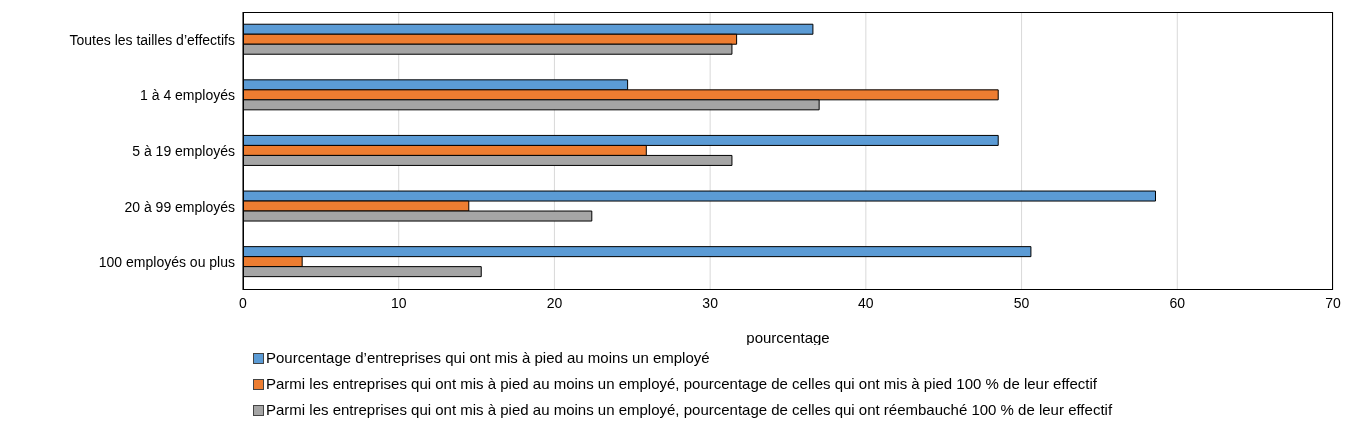  What do you see at coordinates (1333, 302) in the screenshot?
I see `x-tick-label: 70` at bounding box center [1333, 302].